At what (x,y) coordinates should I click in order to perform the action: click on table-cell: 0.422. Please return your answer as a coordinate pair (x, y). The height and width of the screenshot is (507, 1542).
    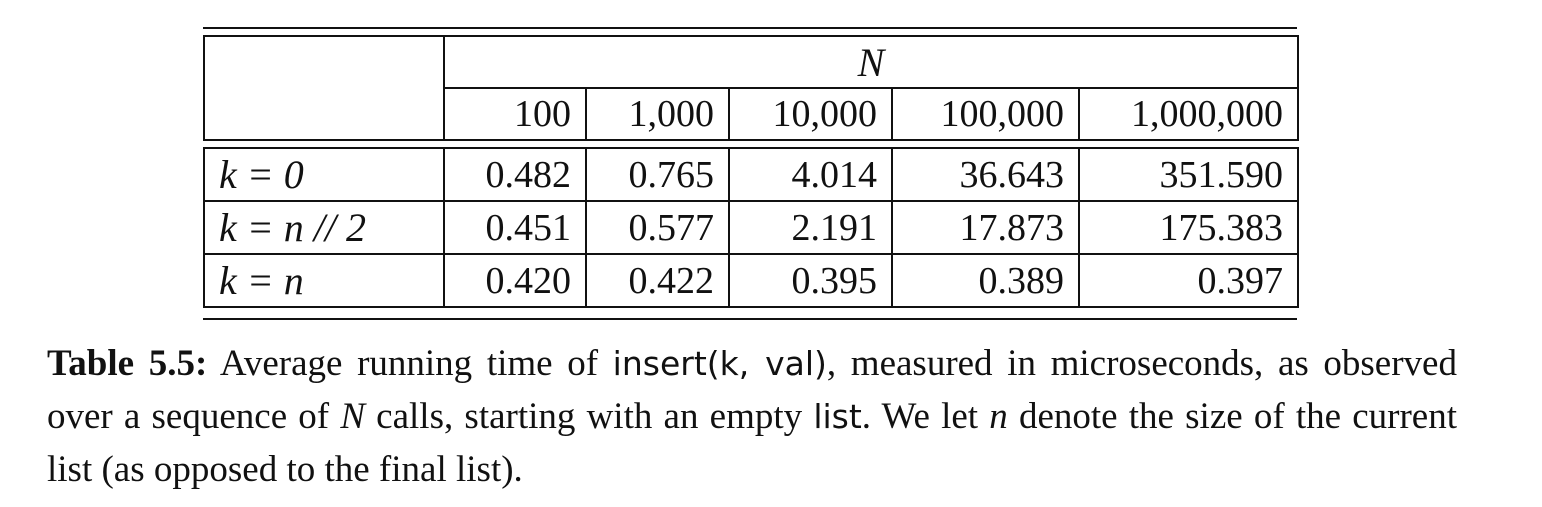
    Looking at the image, I should click on (657, 280).